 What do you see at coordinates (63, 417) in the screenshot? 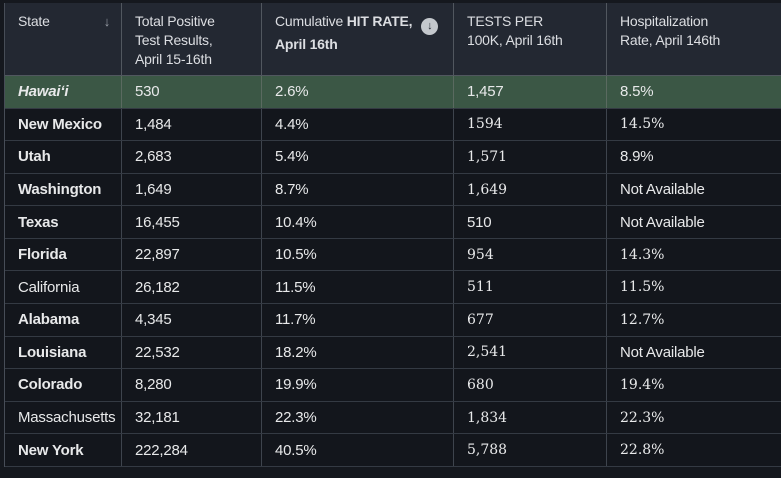
I see `cell-state: Massachusetts` at bounding box center [63, 417].